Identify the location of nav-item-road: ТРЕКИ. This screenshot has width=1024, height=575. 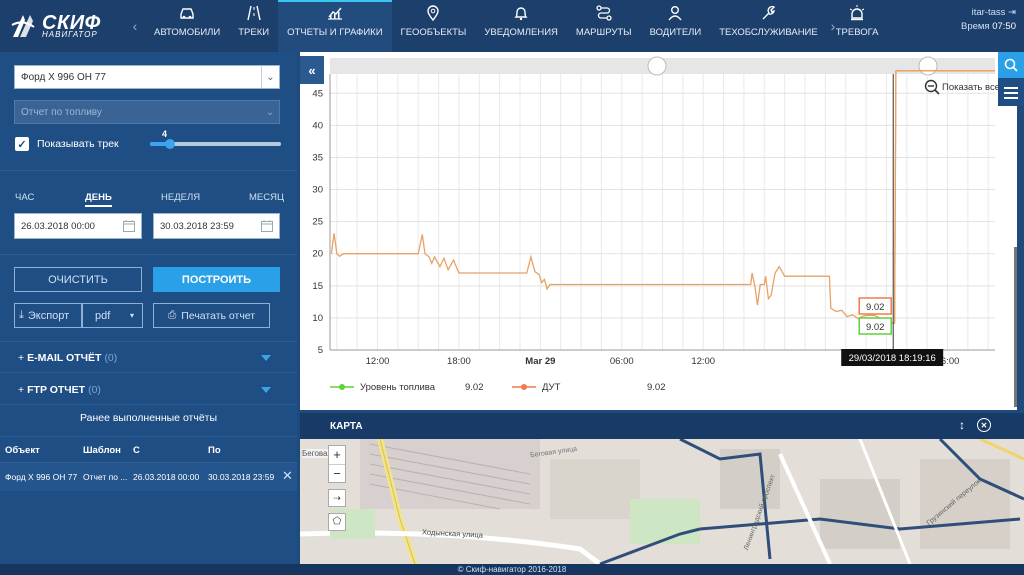
(253, 26).